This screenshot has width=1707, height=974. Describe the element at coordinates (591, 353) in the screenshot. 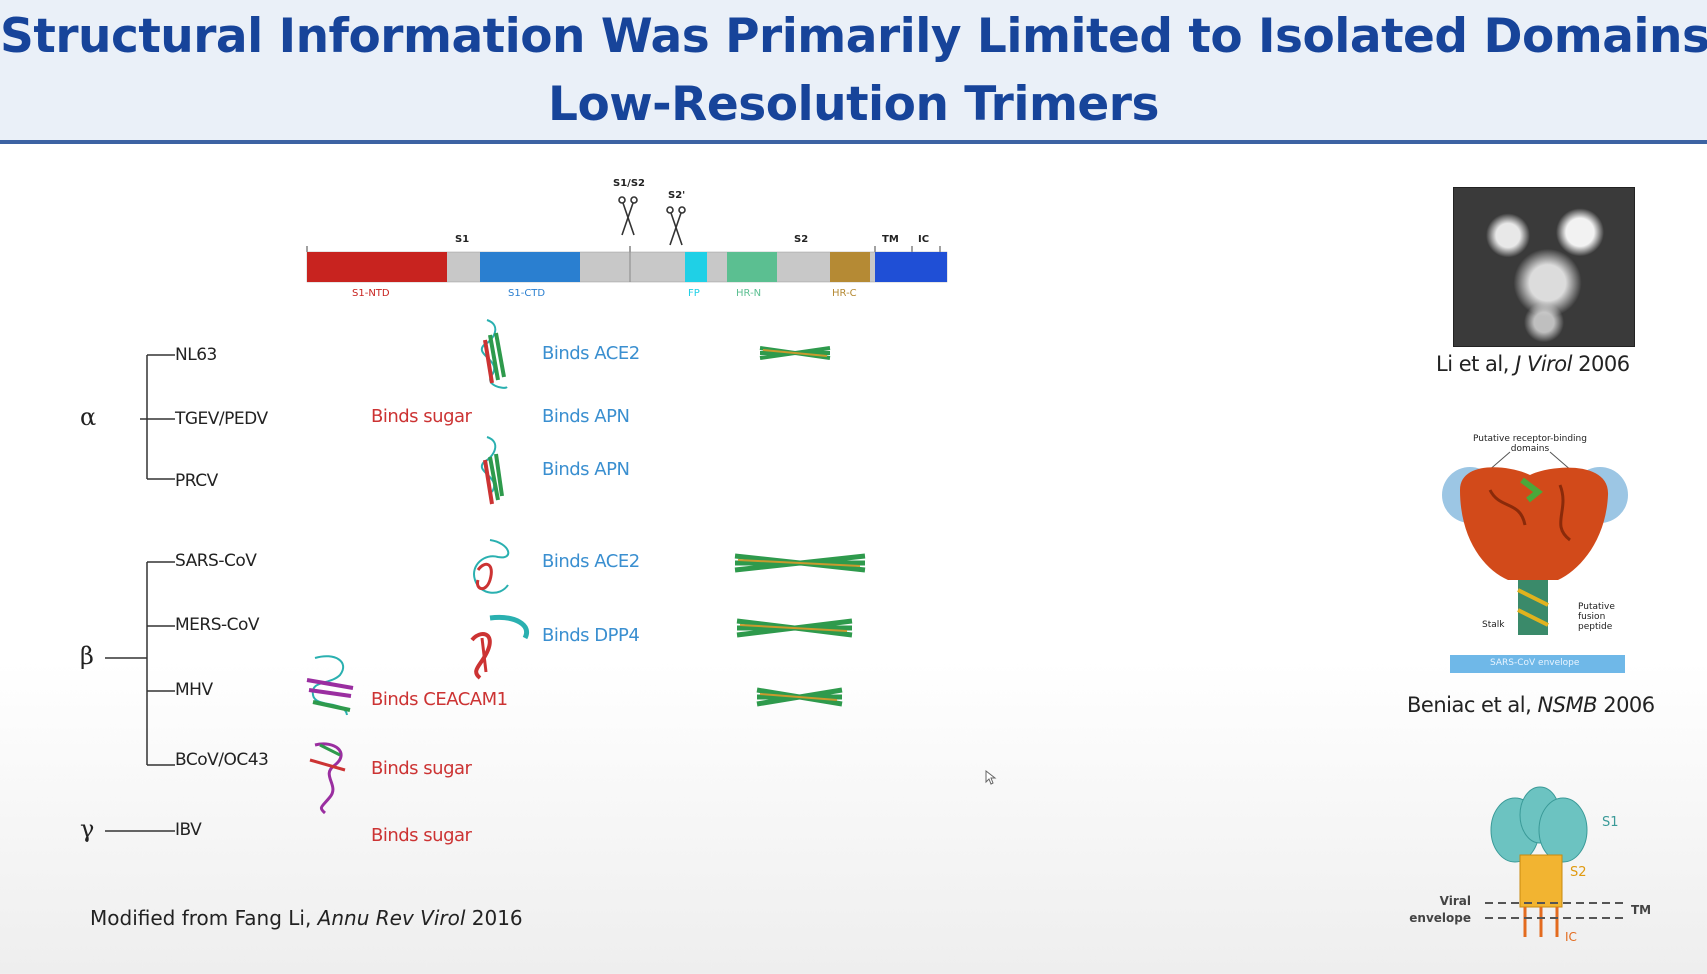

I see `ctd-label-nl63: Binds ACE2` at that location.